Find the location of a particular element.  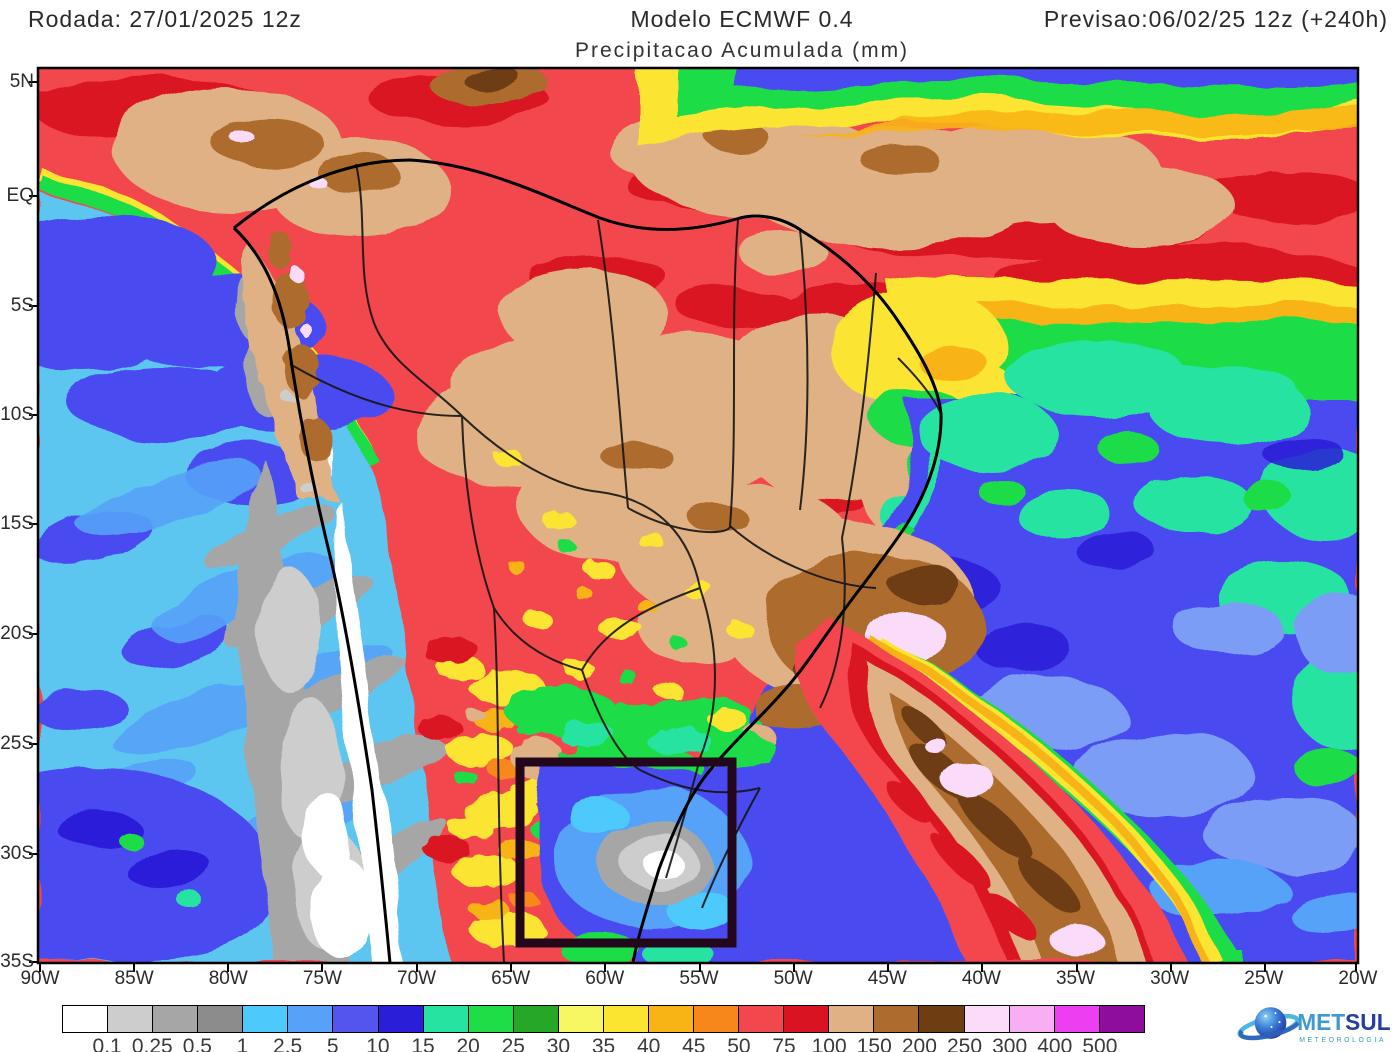

y-axis-label: 15S is located at coordinates (17, 523).